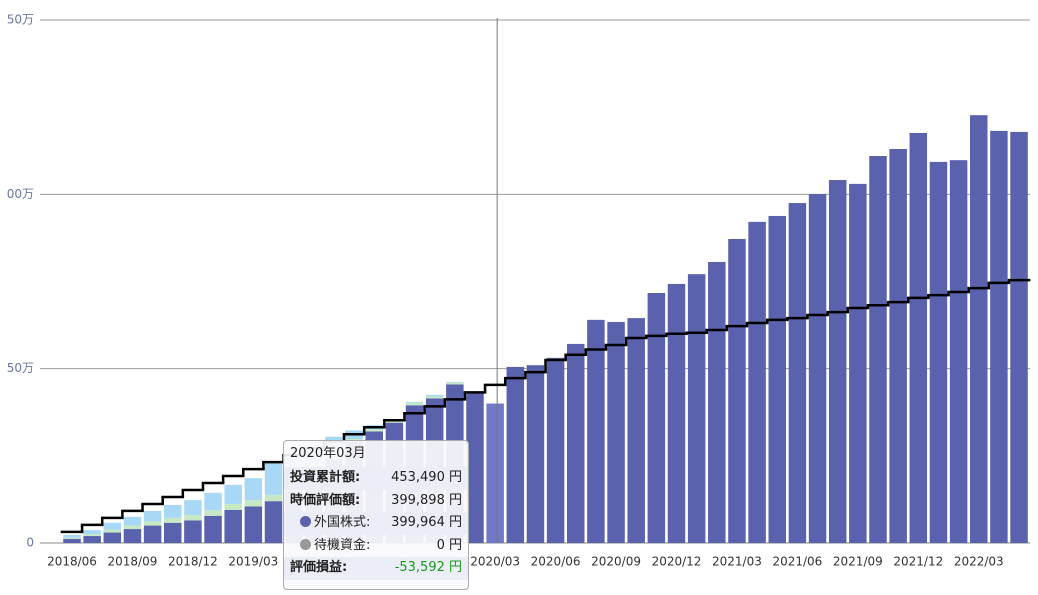  I want to click on tooltip-row: 外国株式: 399,964 円, so click(376, 523).